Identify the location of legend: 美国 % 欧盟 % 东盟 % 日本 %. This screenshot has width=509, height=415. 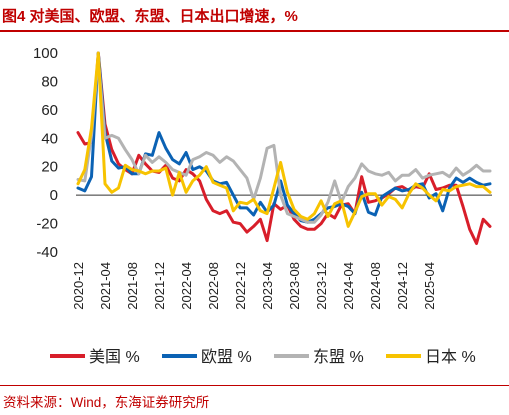
(263, 357).